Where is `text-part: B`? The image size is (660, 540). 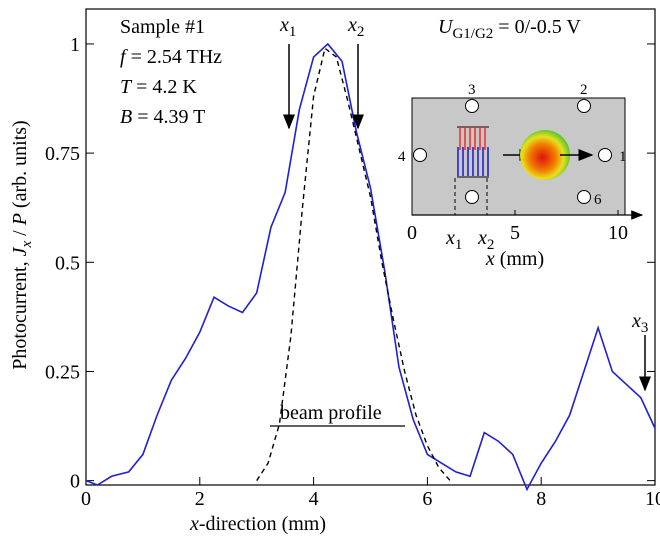
text-part: B is located at coordinates (126, 117).